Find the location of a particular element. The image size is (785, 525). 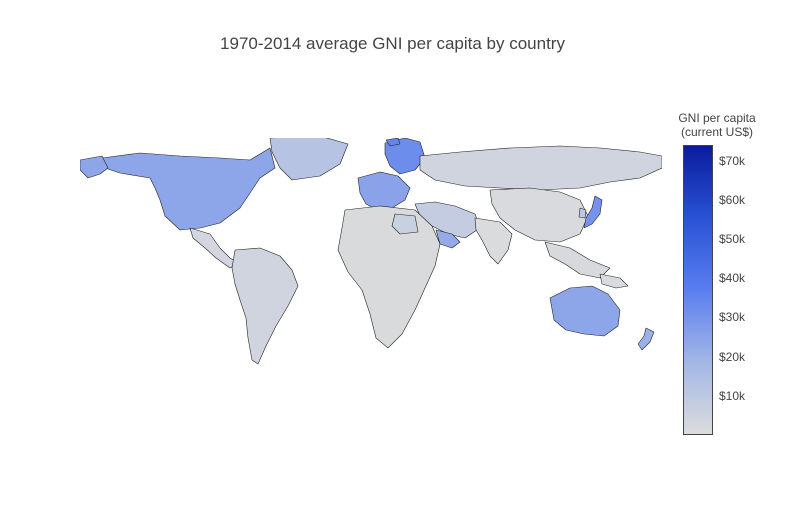

region-australia is located at coordinates (585, 311).